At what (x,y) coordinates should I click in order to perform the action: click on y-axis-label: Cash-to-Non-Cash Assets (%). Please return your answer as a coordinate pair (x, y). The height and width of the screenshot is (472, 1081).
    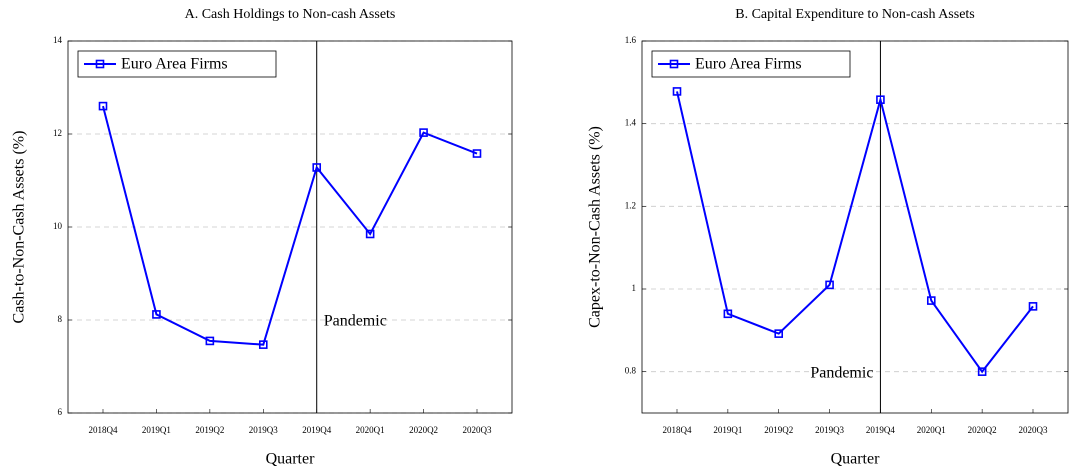
    Looking at the image, I should click on (19, 227).